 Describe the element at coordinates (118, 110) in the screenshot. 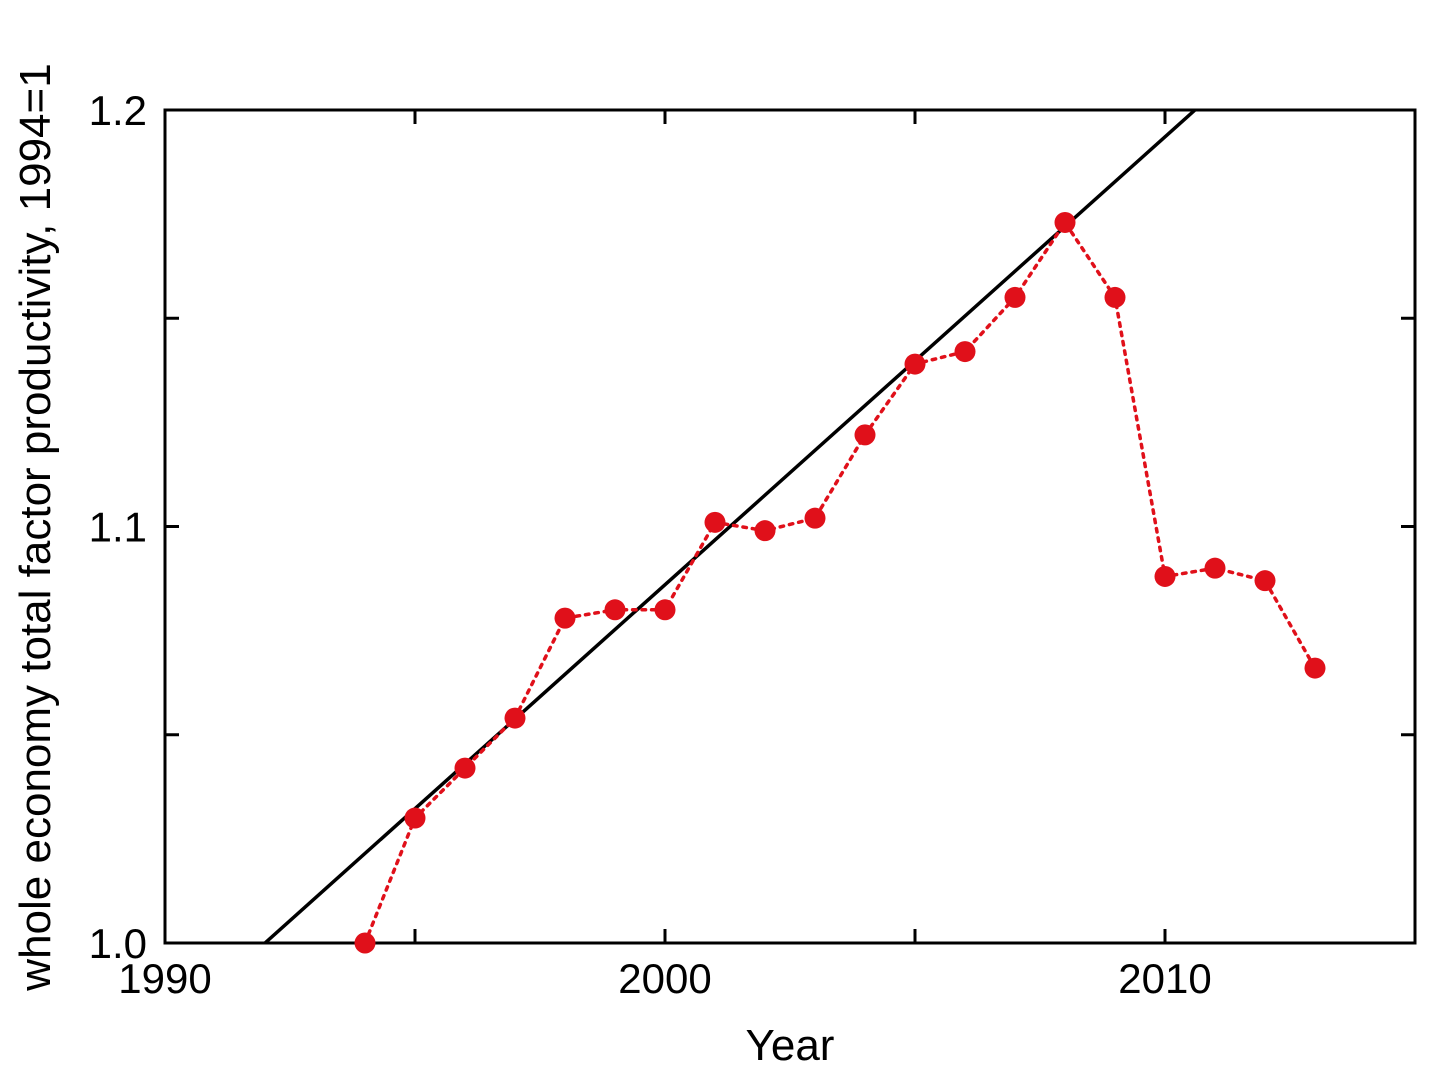

I see `y-tick-label: 1.2` at that location.